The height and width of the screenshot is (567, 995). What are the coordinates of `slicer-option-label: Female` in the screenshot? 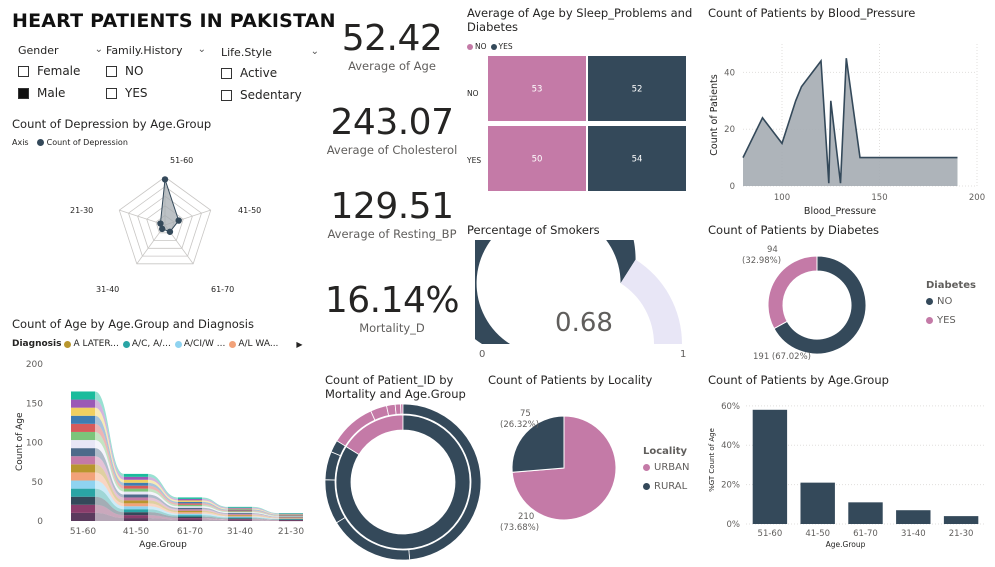 It's located at (59, 71).